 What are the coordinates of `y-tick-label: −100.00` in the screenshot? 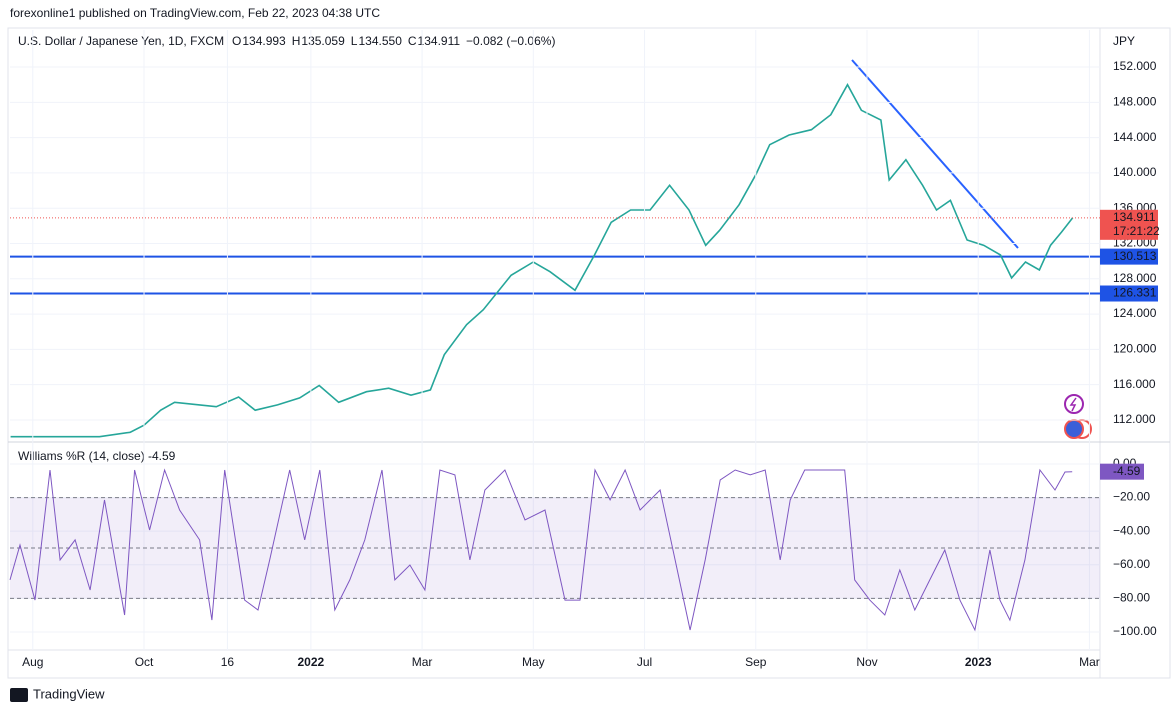 It's located at (1135, 631).